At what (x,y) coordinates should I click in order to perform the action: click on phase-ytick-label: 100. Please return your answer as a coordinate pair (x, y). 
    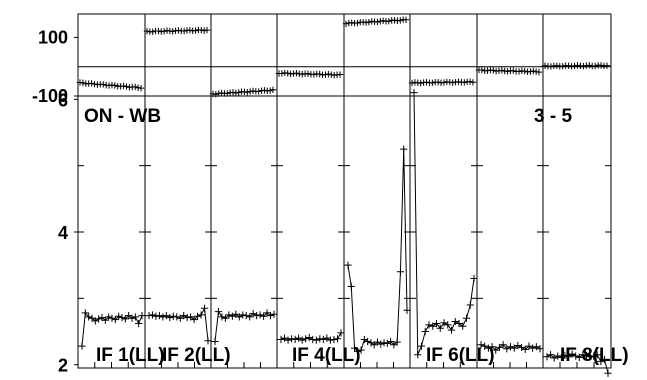
    Looking at the image, I should click on (53, 37).